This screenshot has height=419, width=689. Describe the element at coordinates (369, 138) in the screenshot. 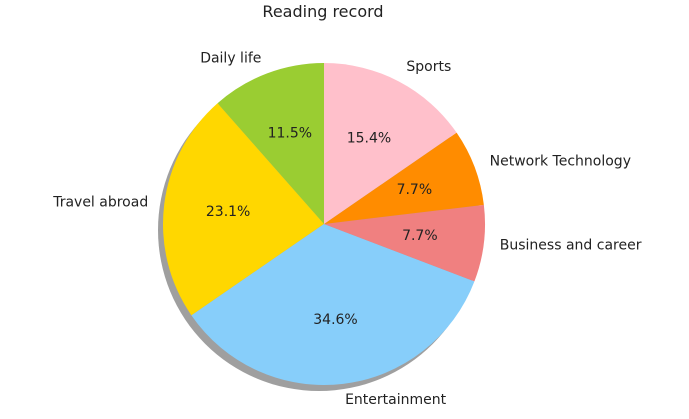

I see `percent-label: 15.4%` at that location.